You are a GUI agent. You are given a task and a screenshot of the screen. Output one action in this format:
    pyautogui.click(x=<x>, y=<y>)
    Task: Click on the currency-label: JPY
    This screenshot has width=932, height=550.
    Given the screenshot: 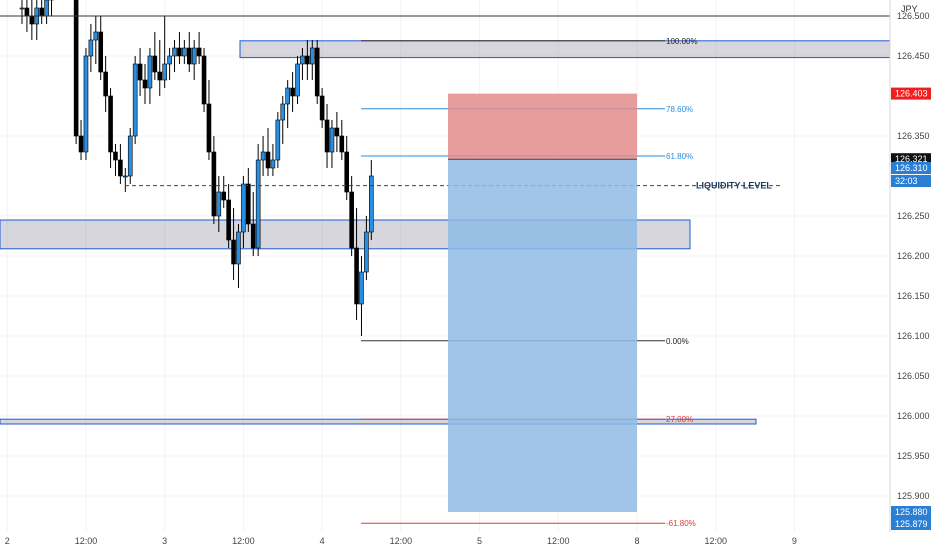 What is the action you would take?
    pyautogui.click(x=909, y=9)
    